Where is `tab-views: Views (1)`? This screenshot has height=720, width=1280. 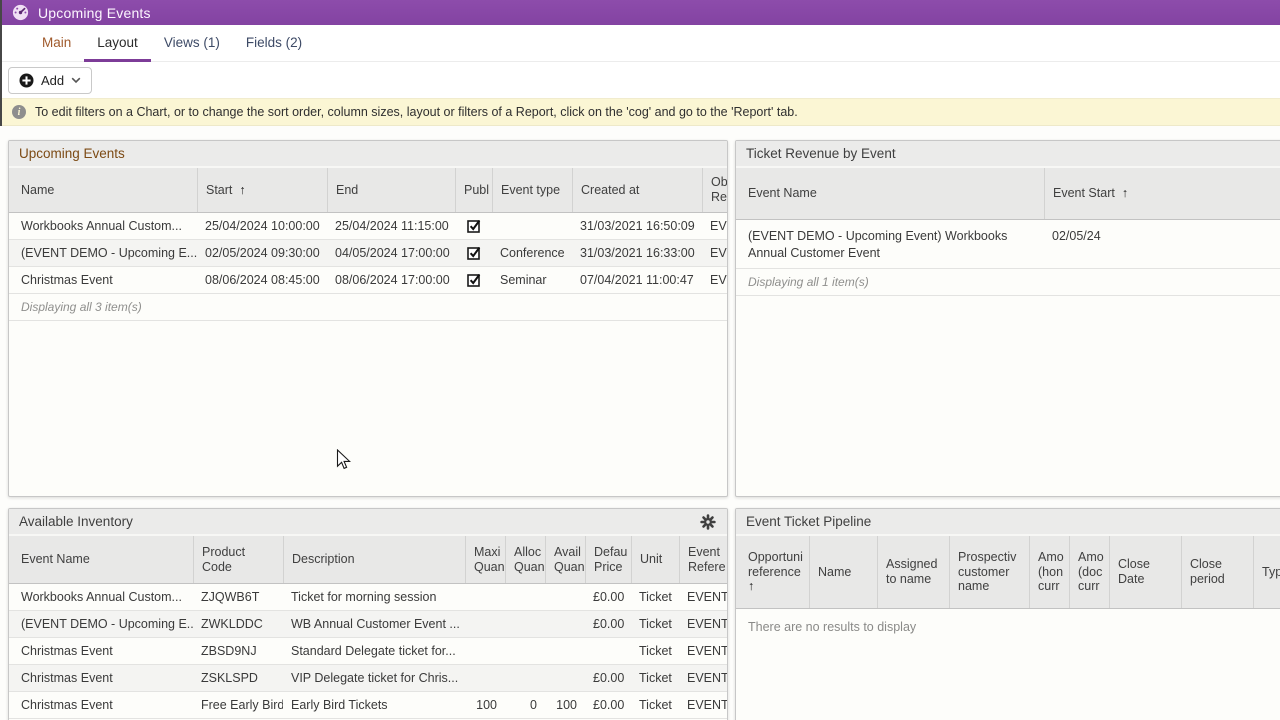 tab-views: Views (1) is located at coordinates (191, 42).